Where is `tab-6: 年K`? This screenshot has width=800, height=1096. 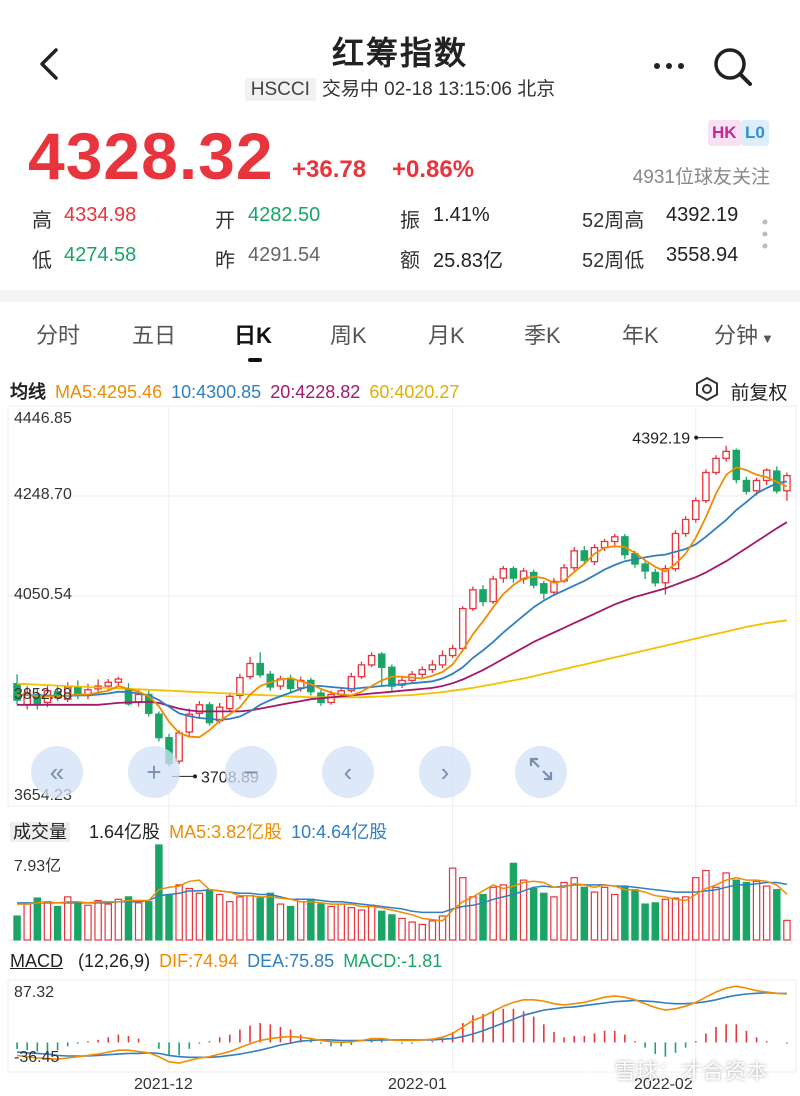
tab-6: 年K is located at coordinates (640, 335).